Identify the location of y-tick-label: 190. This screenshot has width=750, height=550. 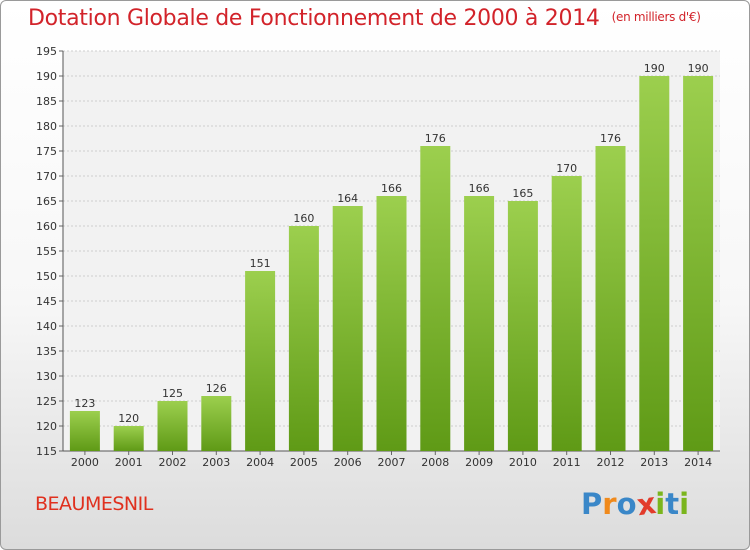
(46, 76).